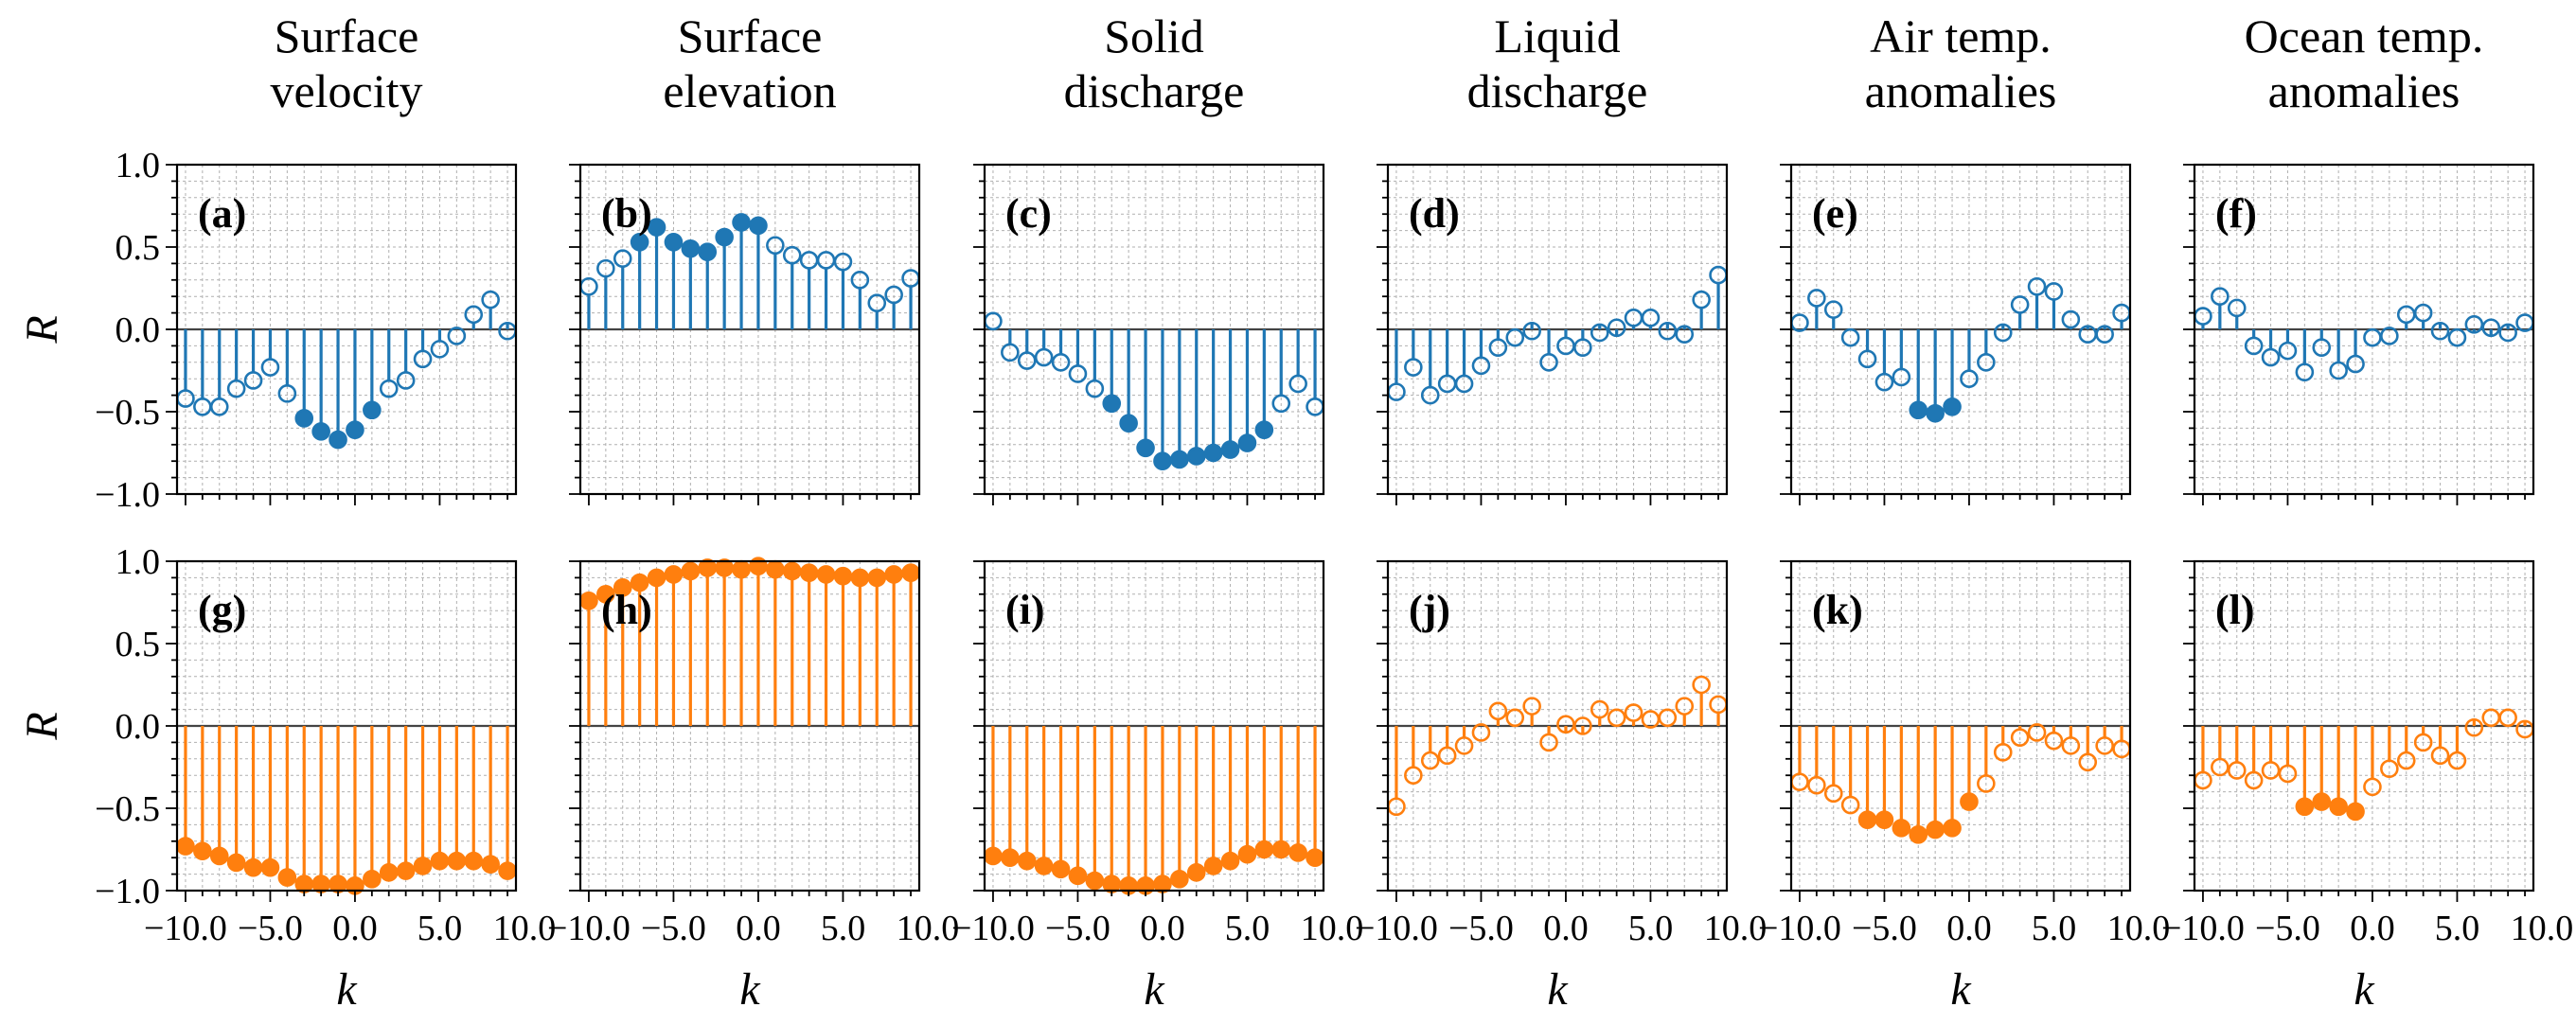 This screenshot has height=1025, width=2576. Describe the element at coordinates (1837, 610) in the screenshot. I see `panel-label: (k)` at that location.